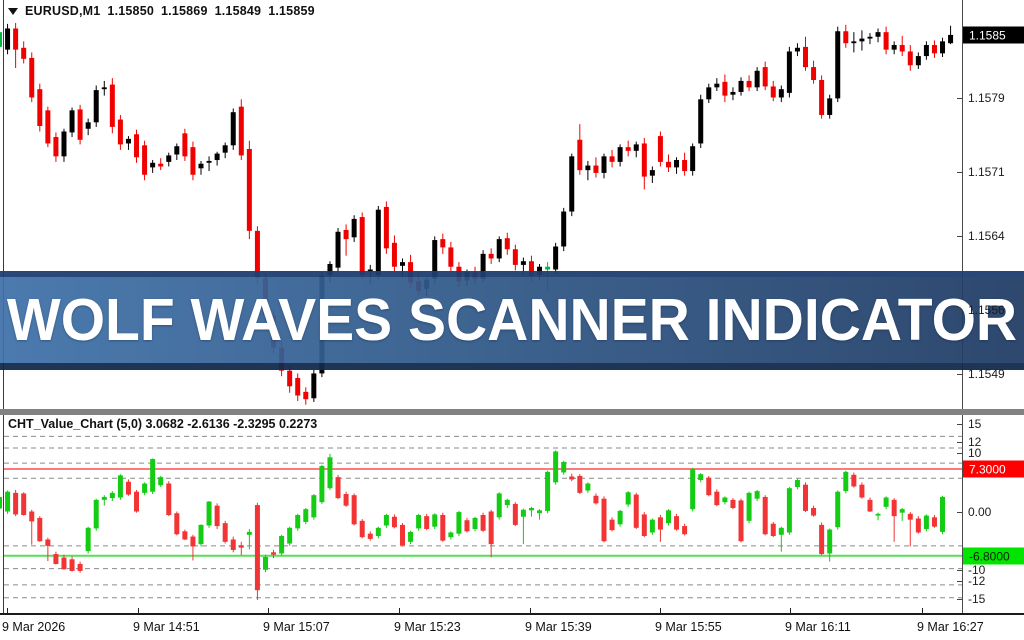 The height and width of the screenshot is (640, 1024). I want to click on value-axis-label: 12, so click(975, 442).